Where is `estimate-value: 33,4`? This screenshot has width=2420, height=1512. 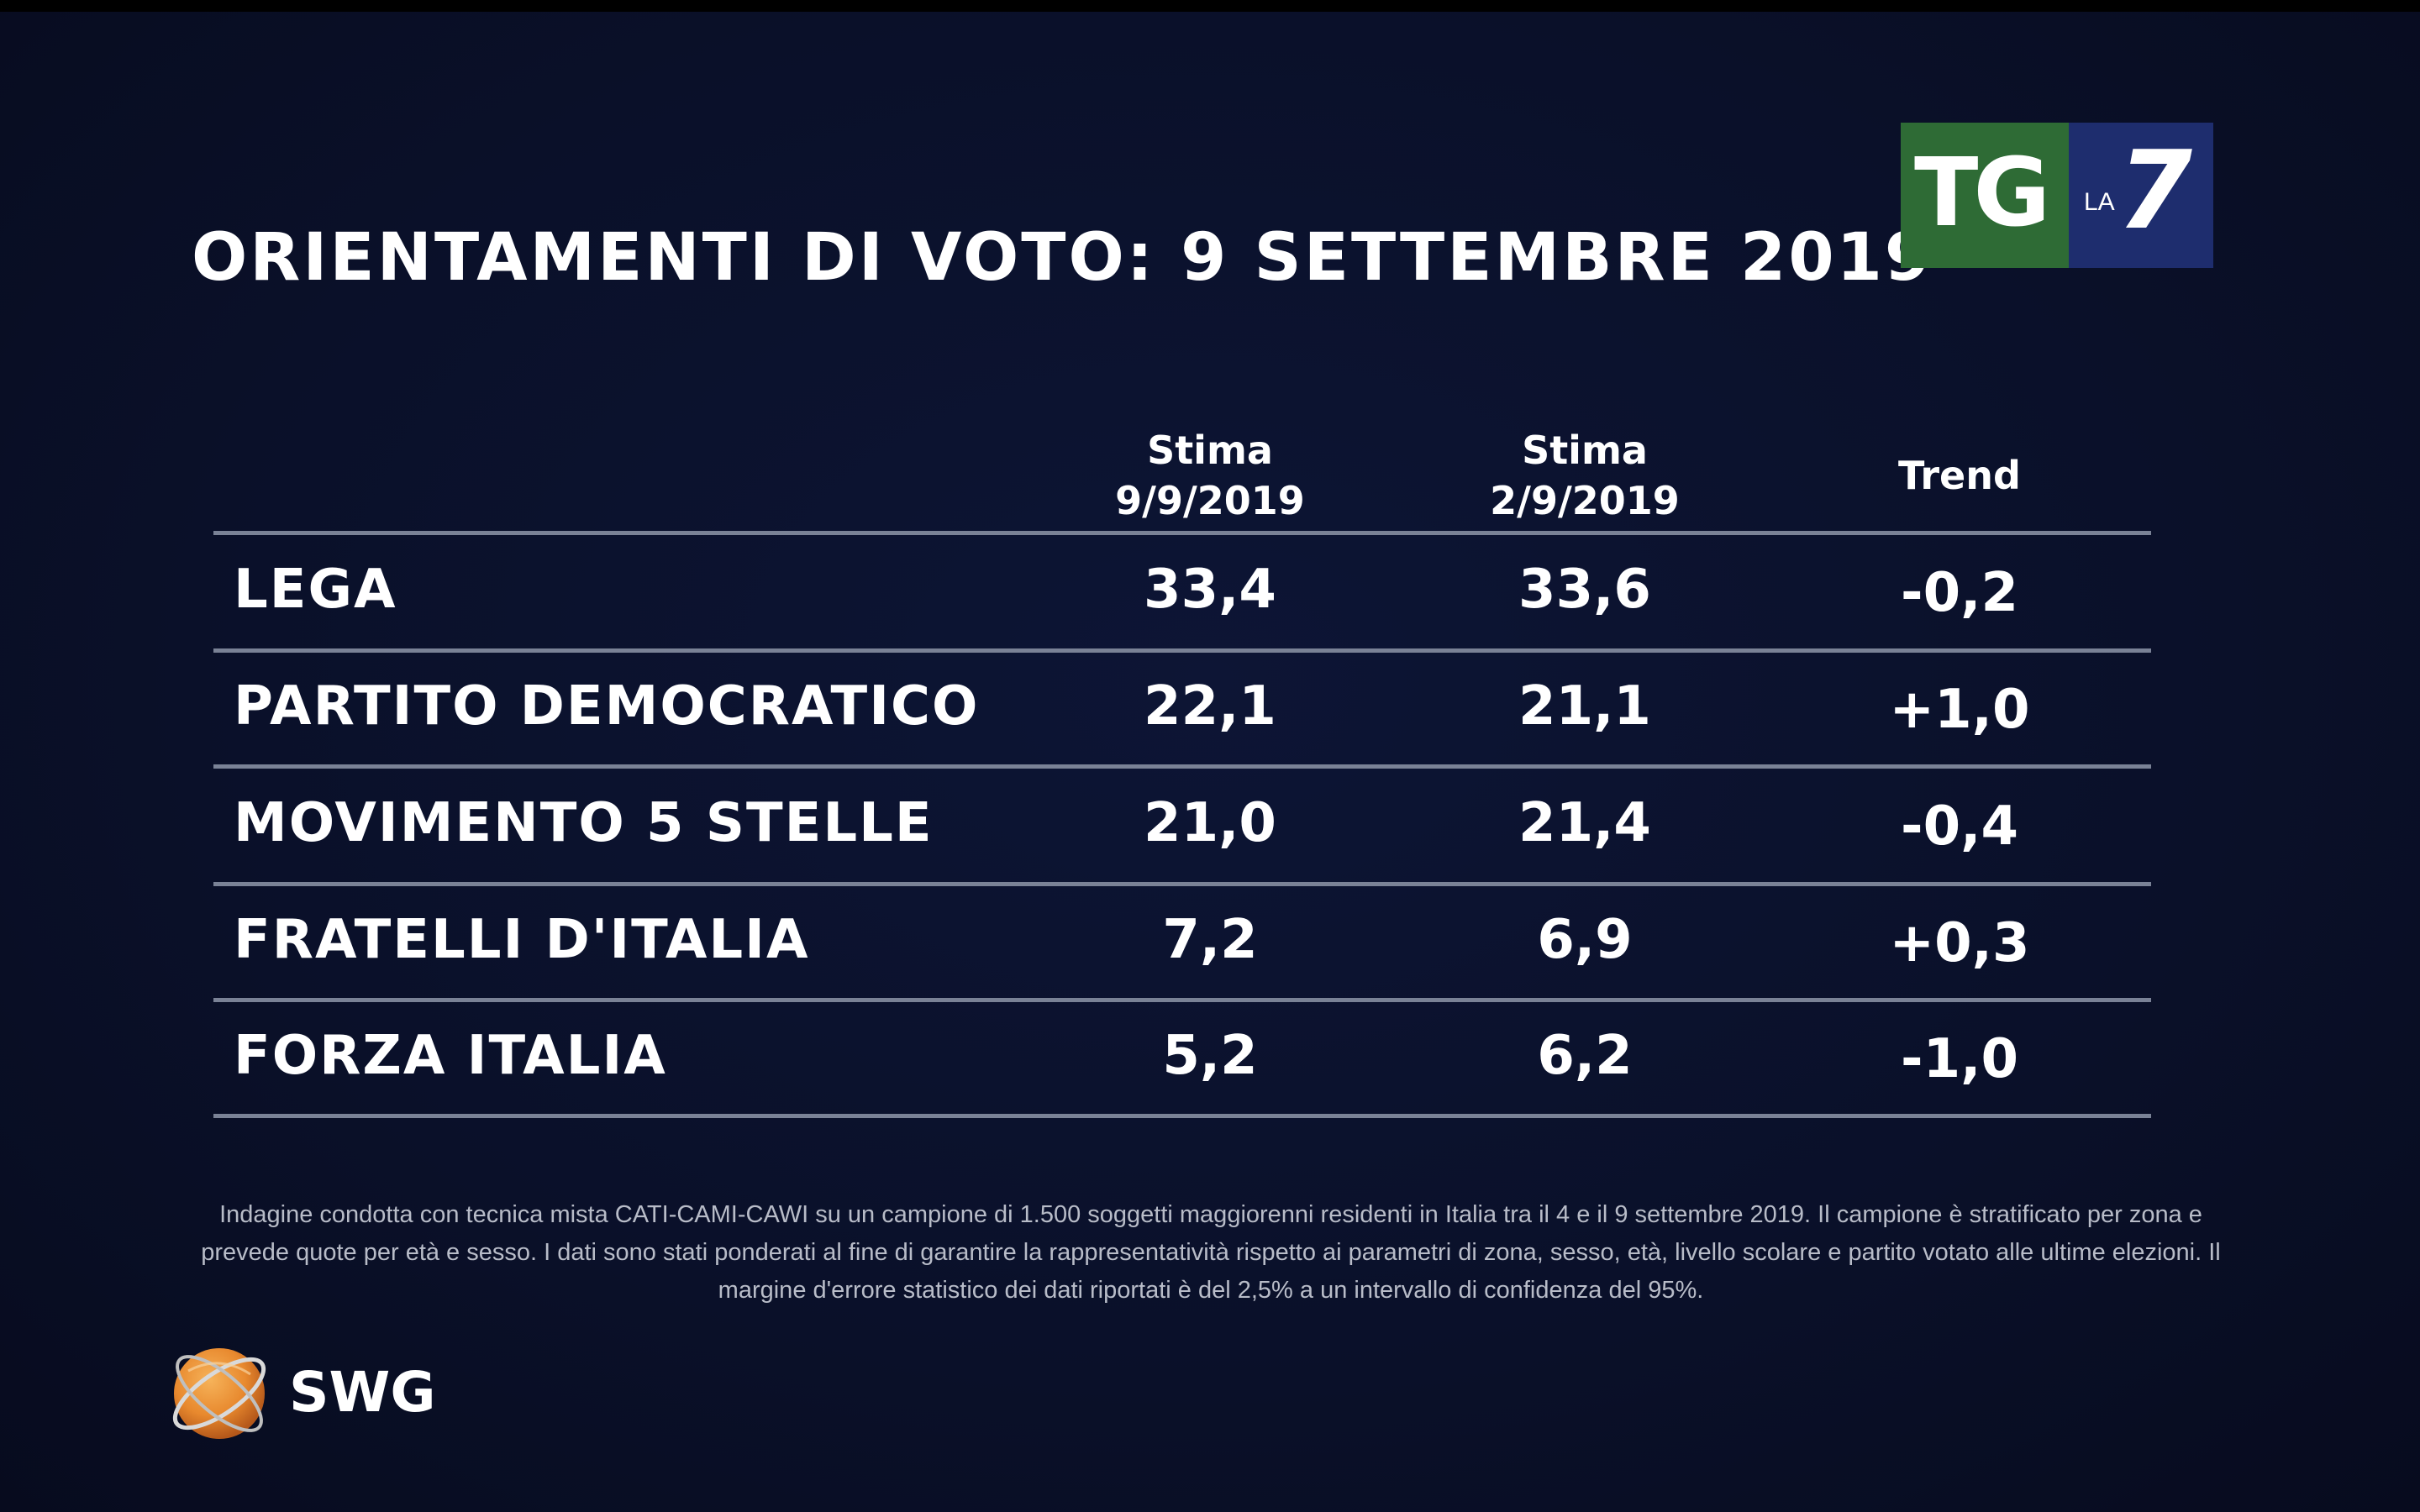
estimate-value: 33,4 is located at coordinates (1210, 590).